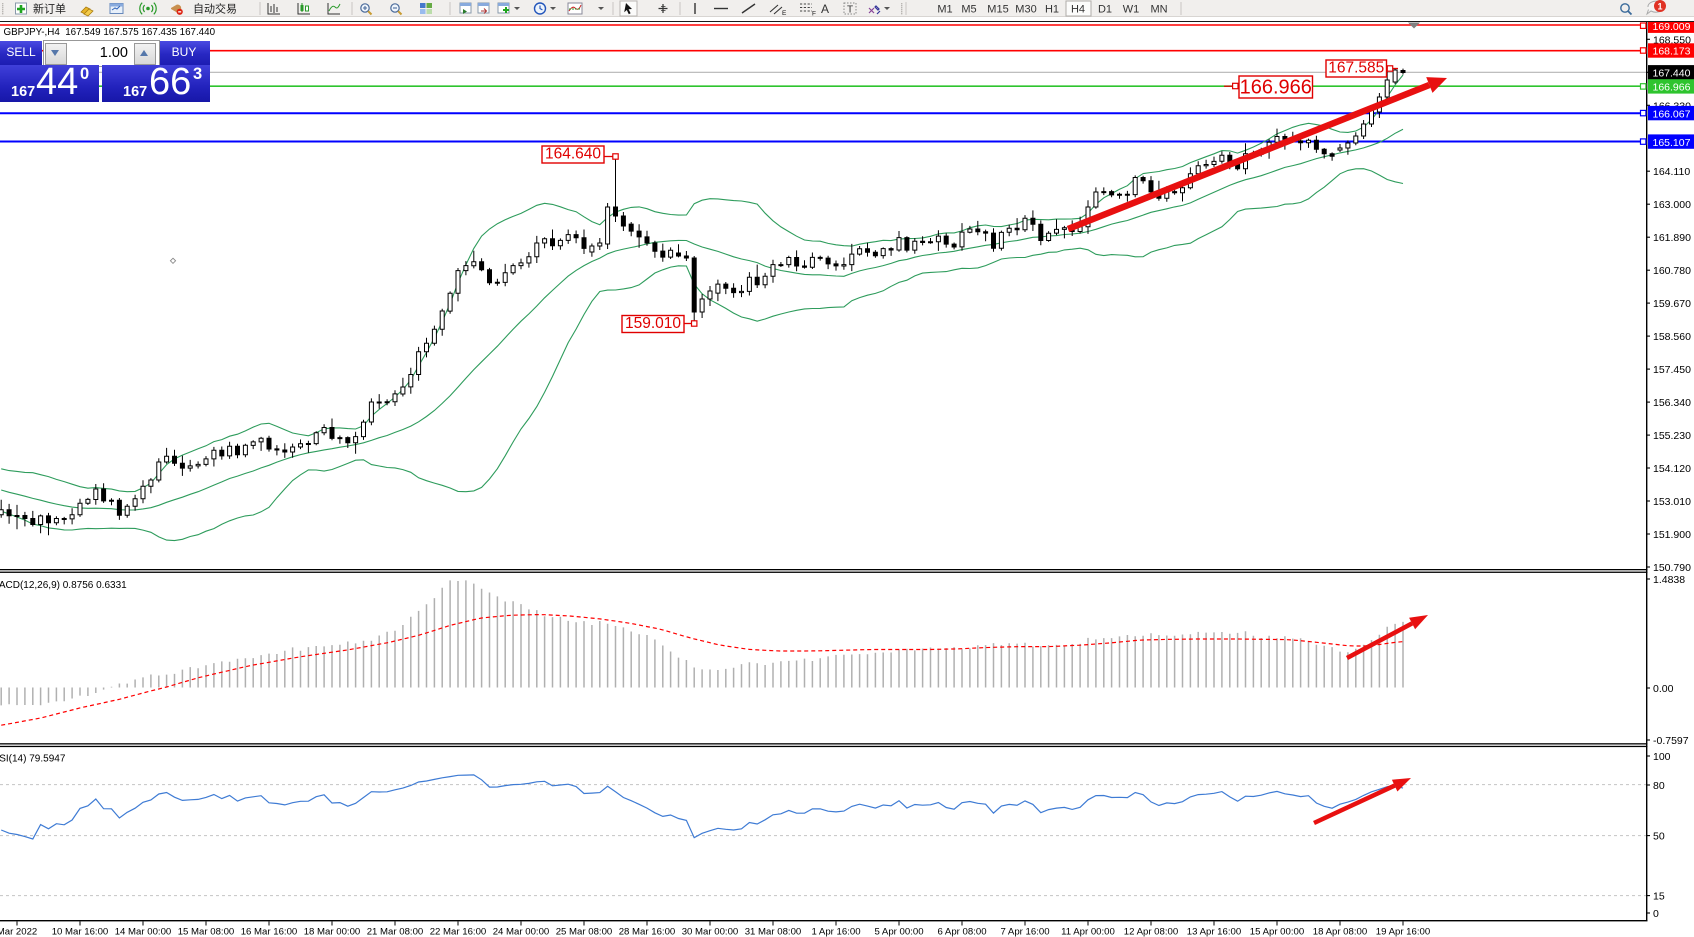 The image size is (1694, 937). I want to click on svg-text: H1, so click(1052, 10).